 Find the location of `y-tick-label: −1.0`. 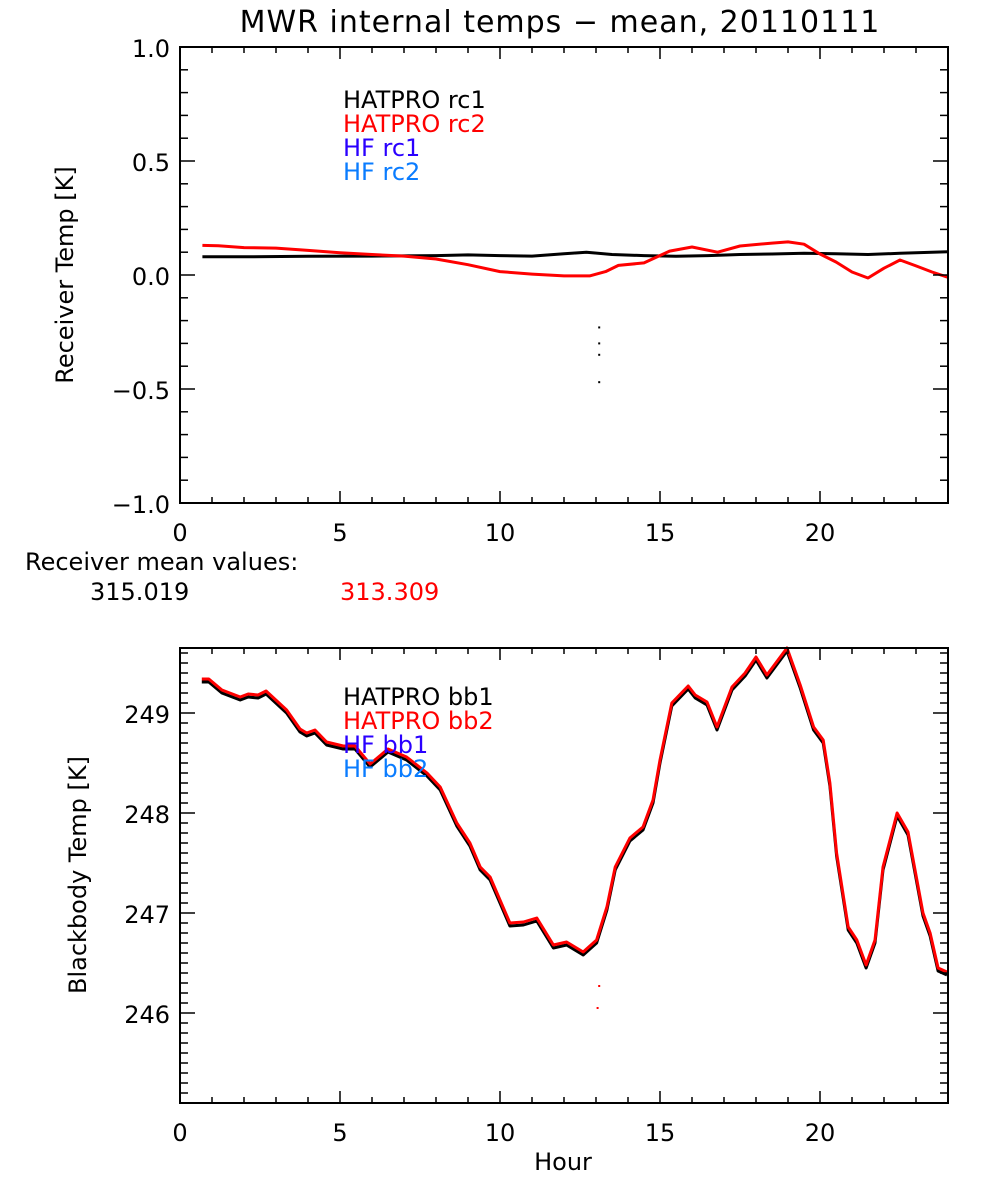

y-tick-label: −1.0 is located at coordinates (141, 505).